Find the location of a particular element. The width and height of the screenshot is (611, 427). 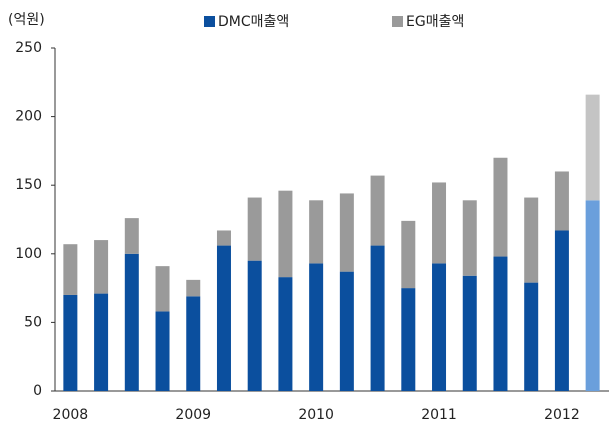

y-tick-label: 250 is located at coordinates (28, 48).